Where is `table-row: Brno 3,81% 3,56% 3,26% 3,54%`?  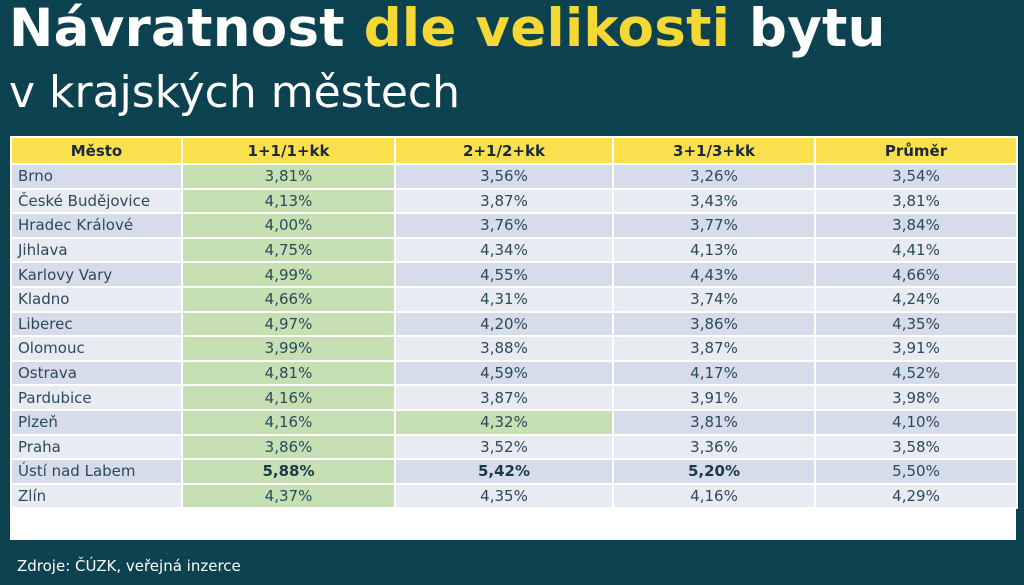 table-row: Brno 3,81% 3,56% 3,26% 3,54% is located at coordinates (514, 176).